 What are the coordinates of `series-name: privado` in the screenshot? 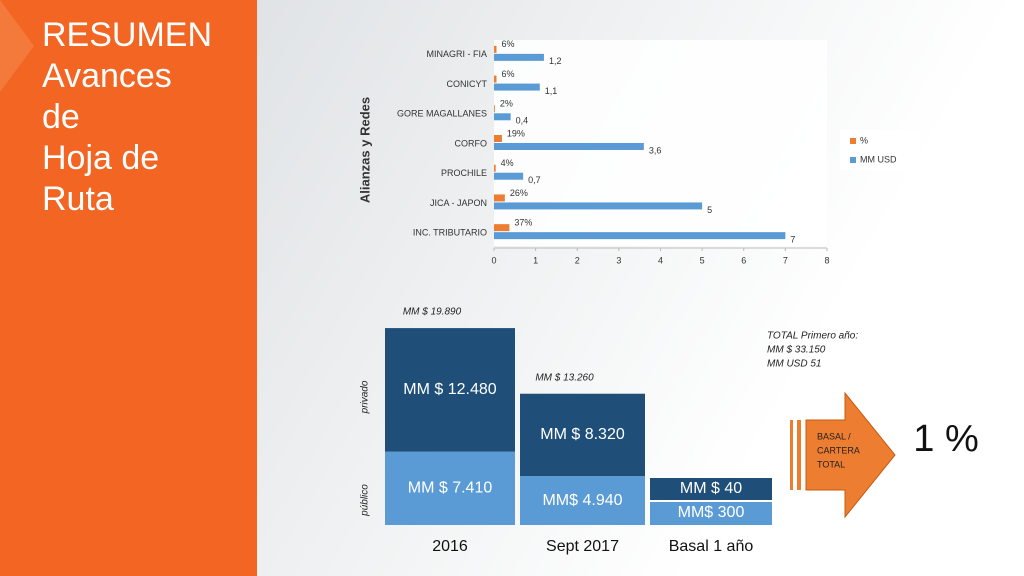 It's located at (365, 397).